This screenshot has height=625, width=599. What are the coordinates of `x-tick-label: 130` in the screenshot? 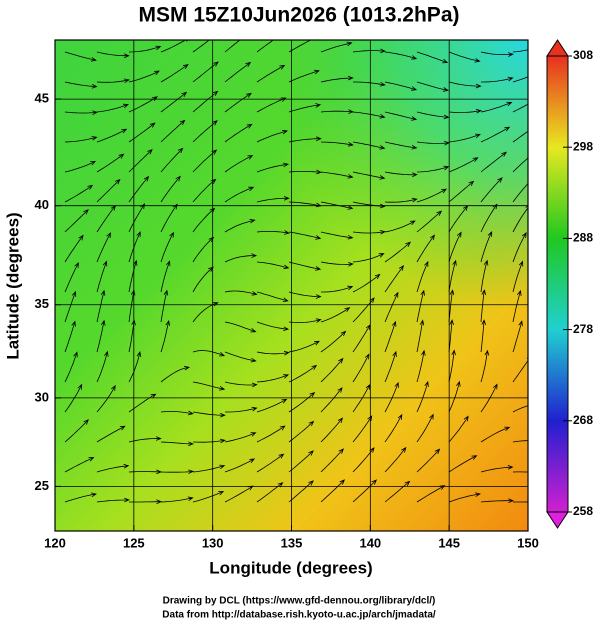 It's located at (213, 542).